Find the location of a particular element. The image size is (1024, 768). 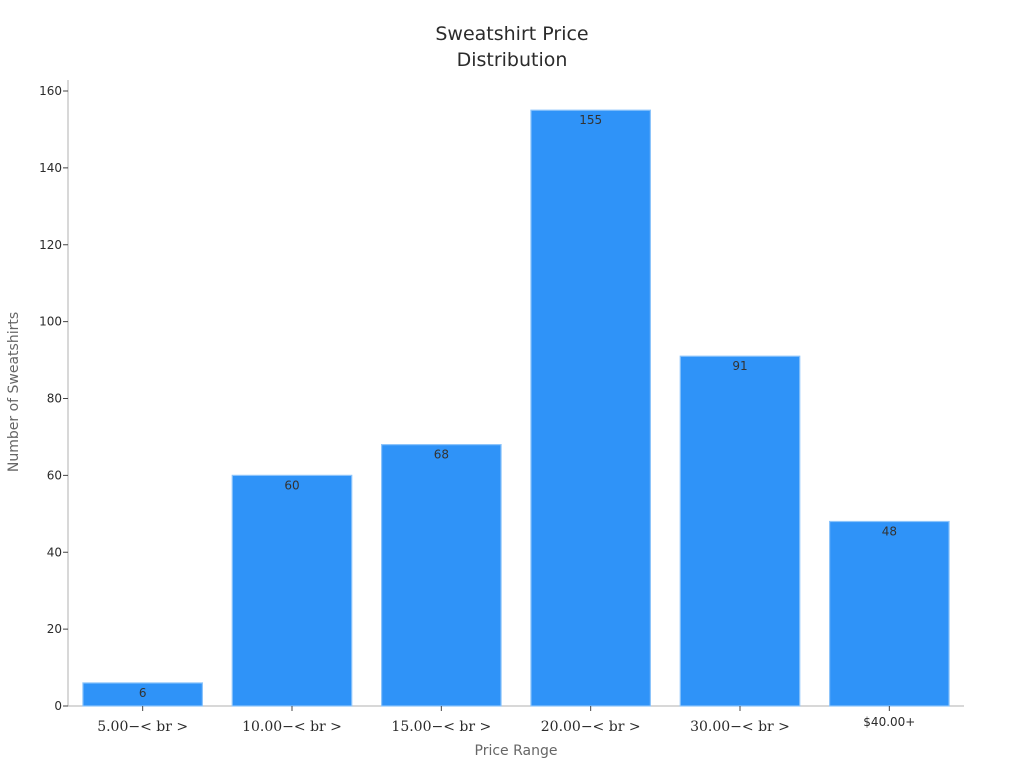

y-tick-label: 80 is located at coordinates (54, 399).